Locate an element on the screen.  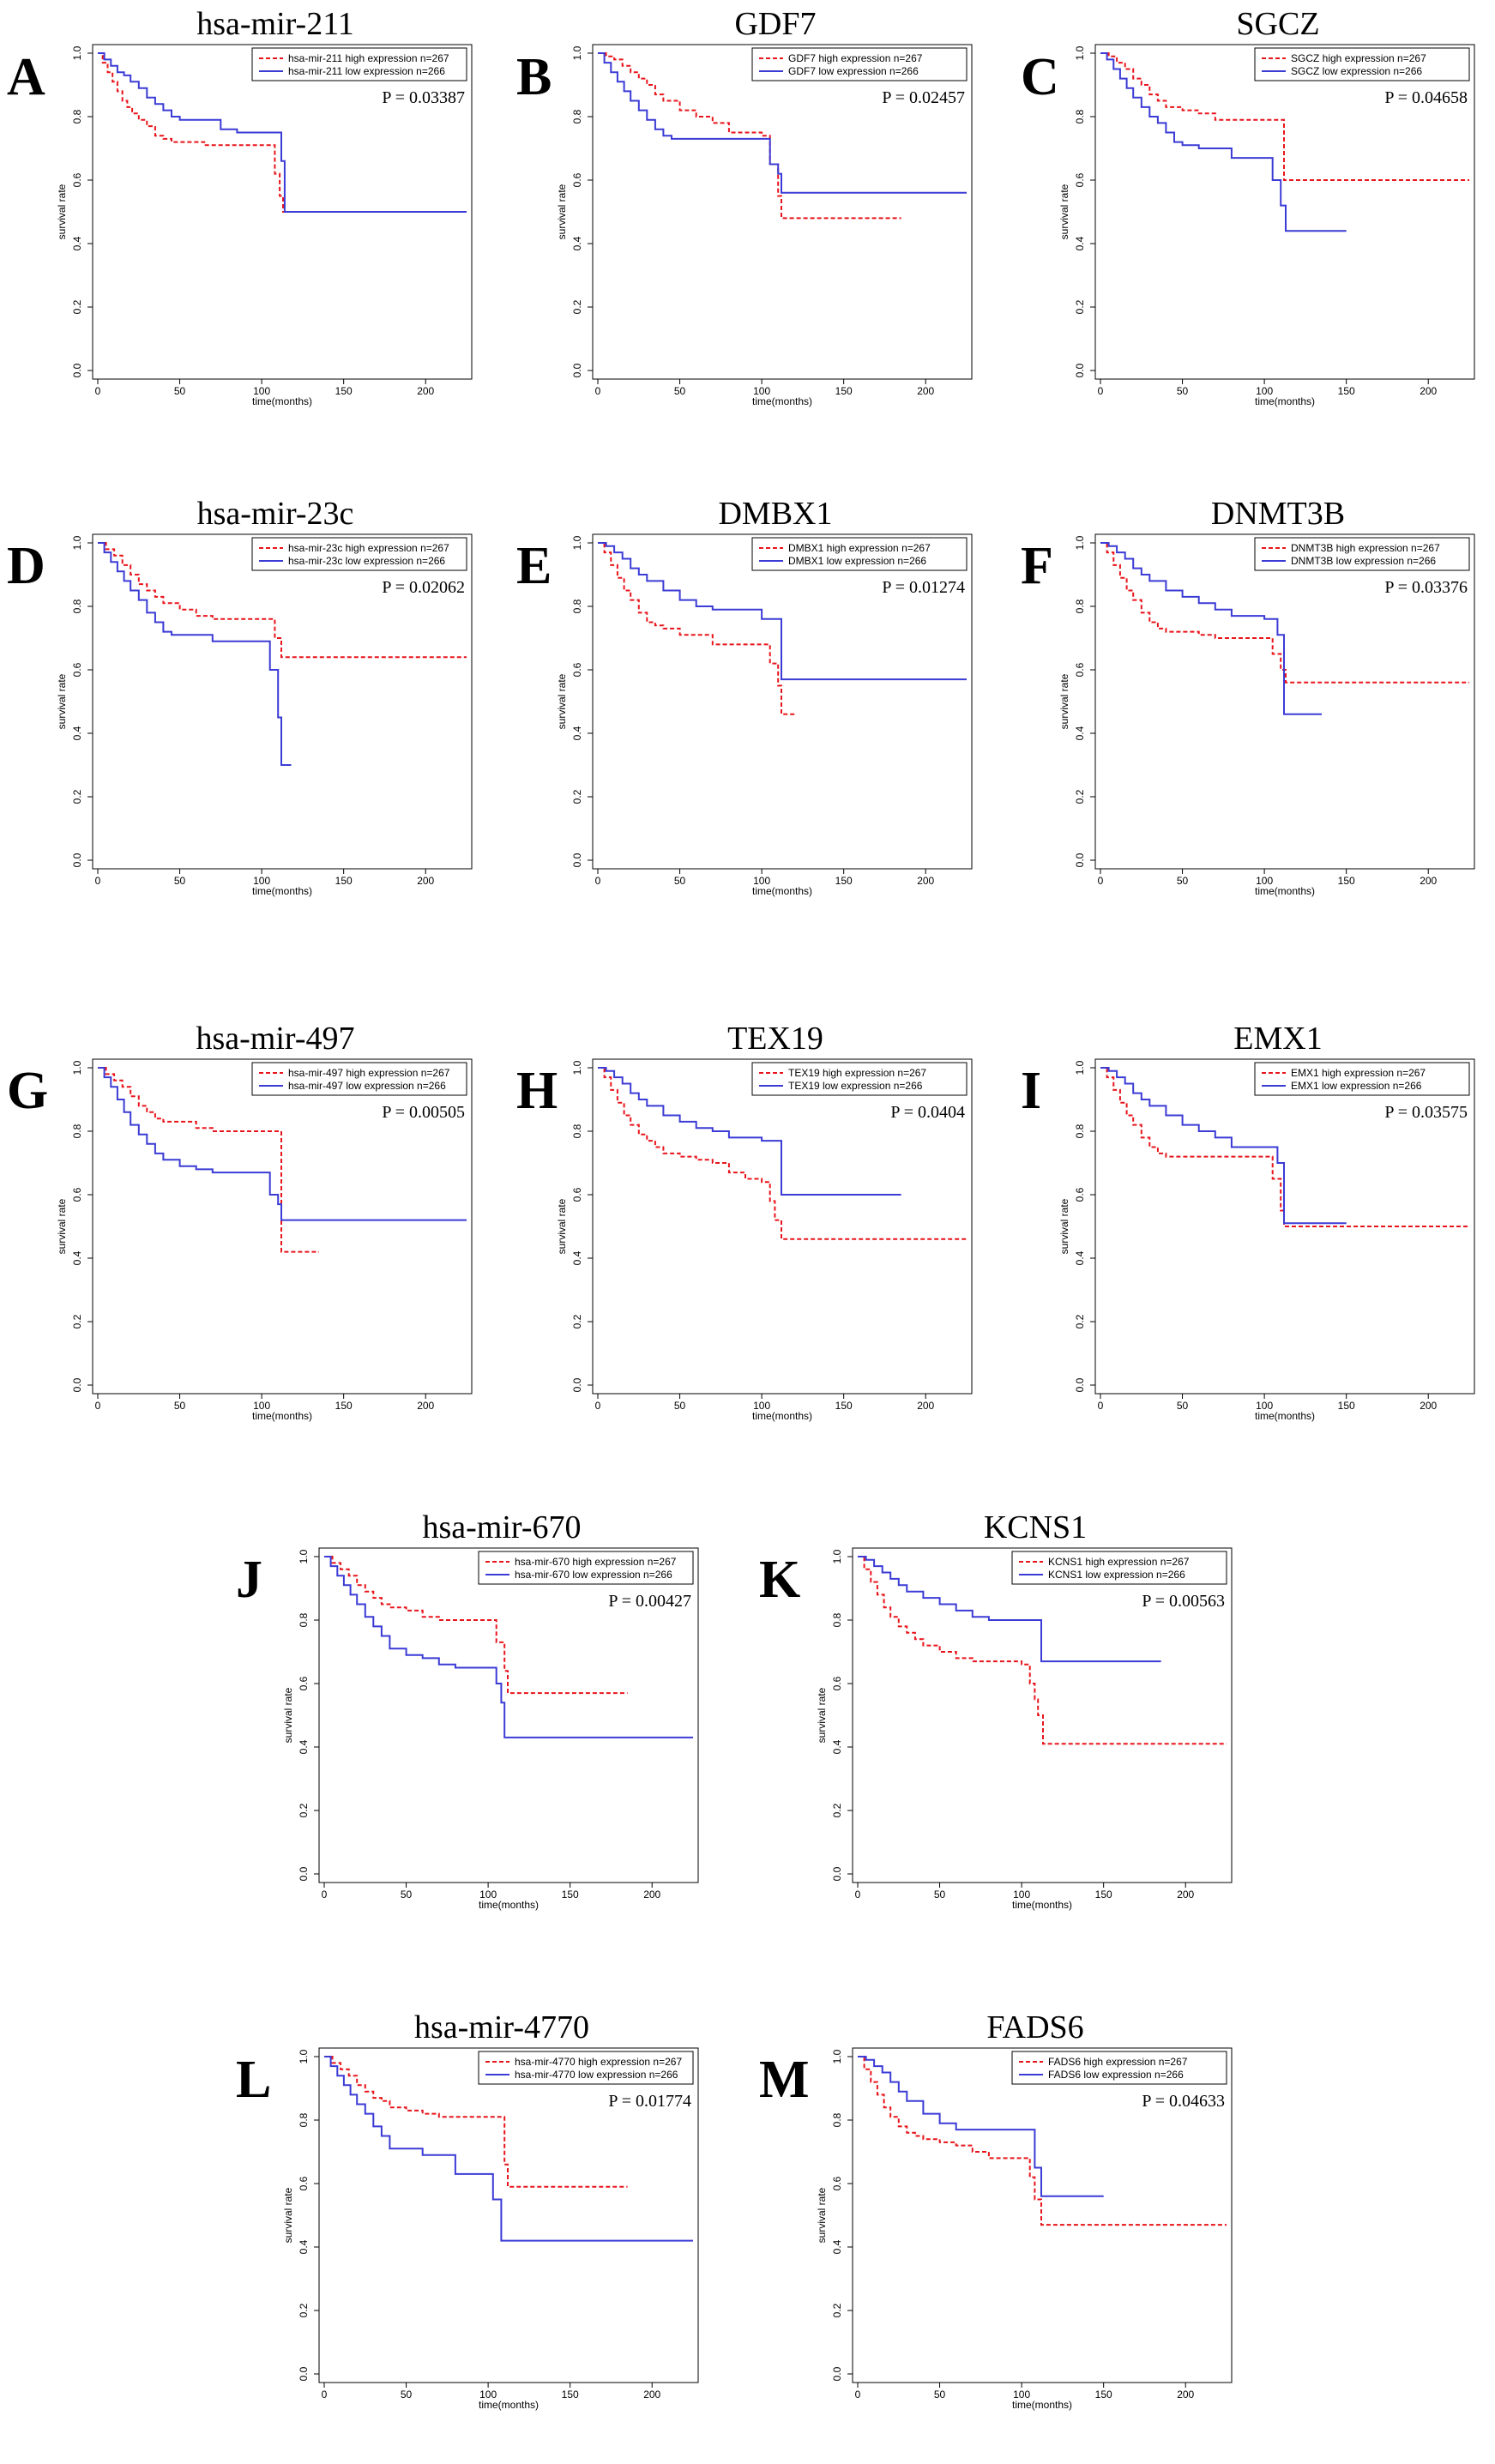
panel-title: TEX19 is located at coordinates (775, 1039).